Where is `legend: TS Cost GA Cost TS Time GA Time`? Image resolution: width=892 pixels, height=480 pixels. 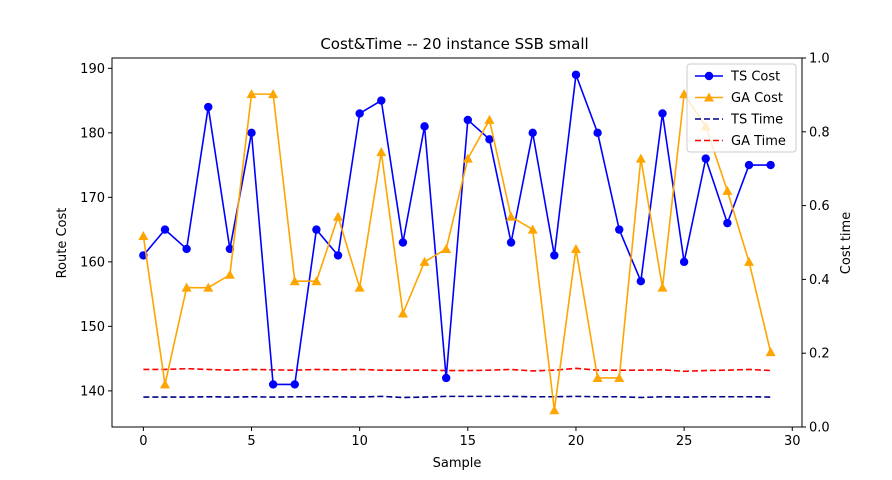
legend: TS Cost GA Cost TS Time GA Time is located at coordinates (741, 108).